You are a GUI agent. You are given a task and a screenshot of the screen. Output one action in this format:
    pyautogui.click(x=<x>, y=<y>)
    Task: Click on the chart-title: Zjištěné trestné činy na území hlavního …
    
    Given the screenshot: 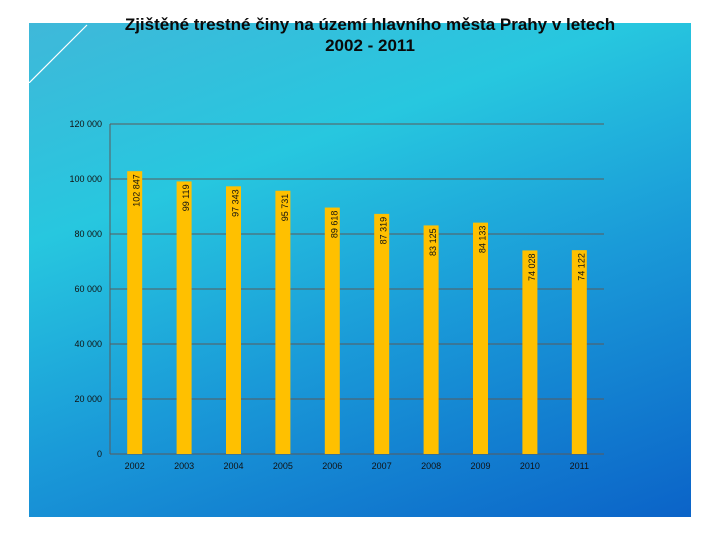 What is the action you would take?
    pyautogui.click(x=370, y=35)
    